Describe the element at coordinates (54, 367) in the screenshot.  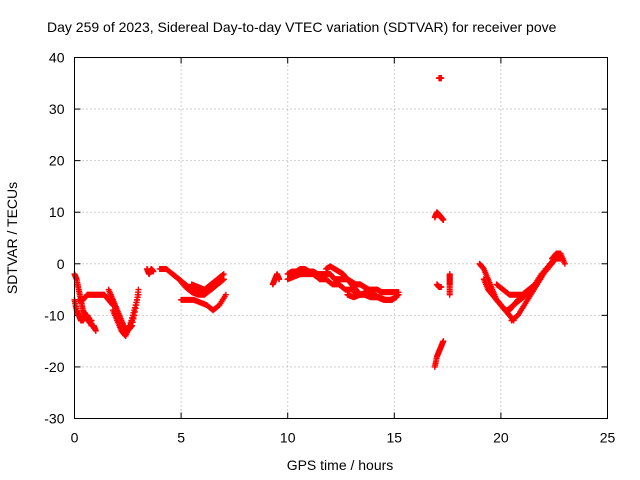
I see `y-tick-label: -20` at that location.